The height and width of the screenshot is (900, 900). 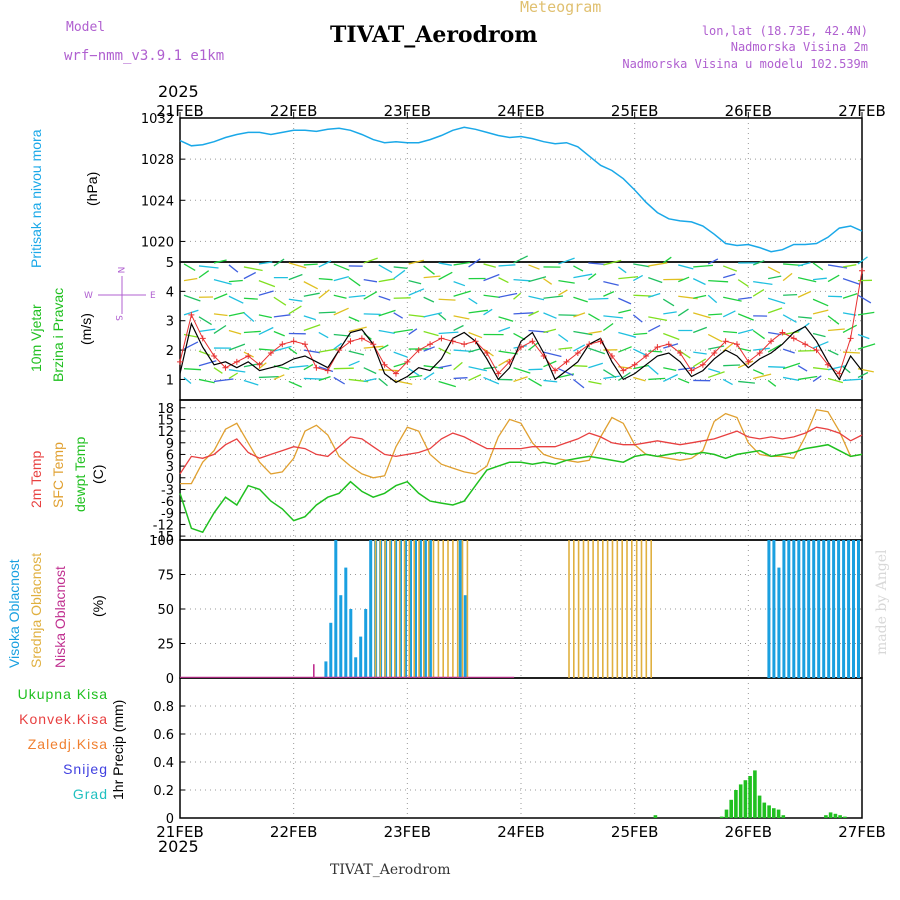 What do you see at coordinates (521, 488) in the screenshot?
I see `dewpoint-line` at bounding box center [521, 488].